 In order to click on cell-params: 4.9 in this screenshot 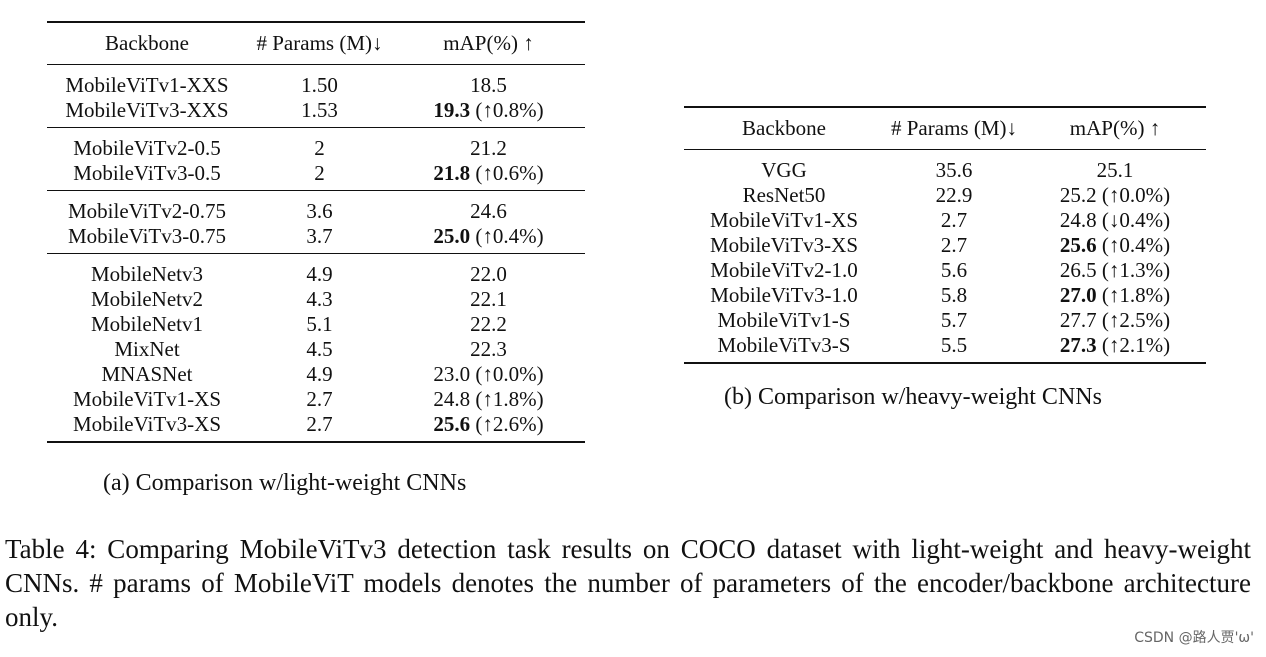, I will do `click(319, 270)`.